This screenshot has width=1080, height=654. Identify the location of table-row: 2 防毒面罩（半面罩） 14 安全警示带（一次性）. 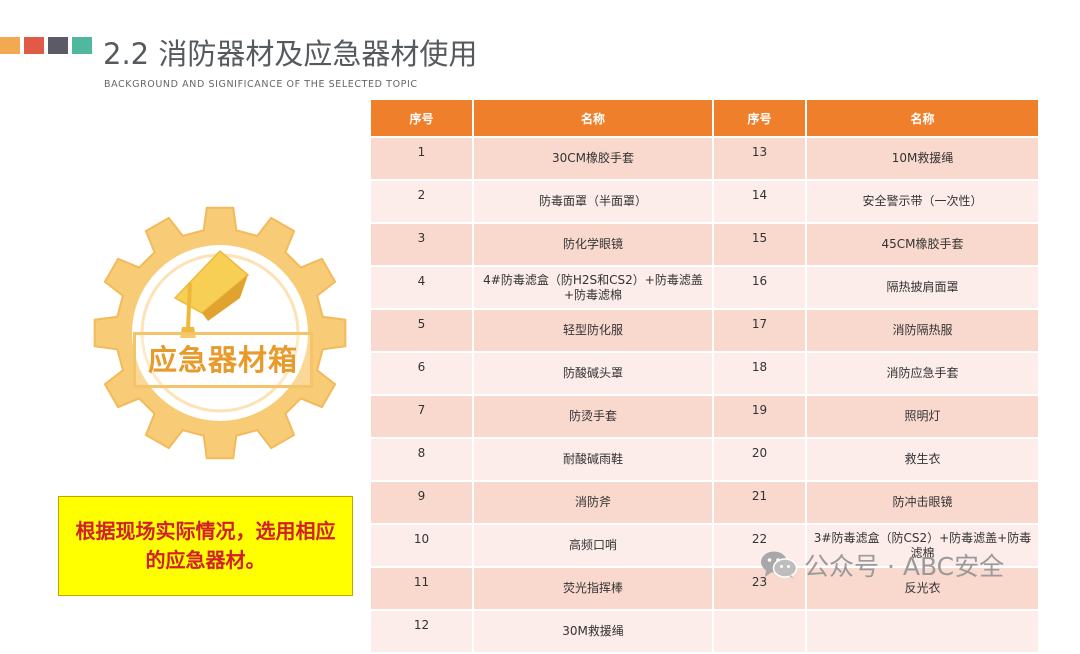
(704, 202).